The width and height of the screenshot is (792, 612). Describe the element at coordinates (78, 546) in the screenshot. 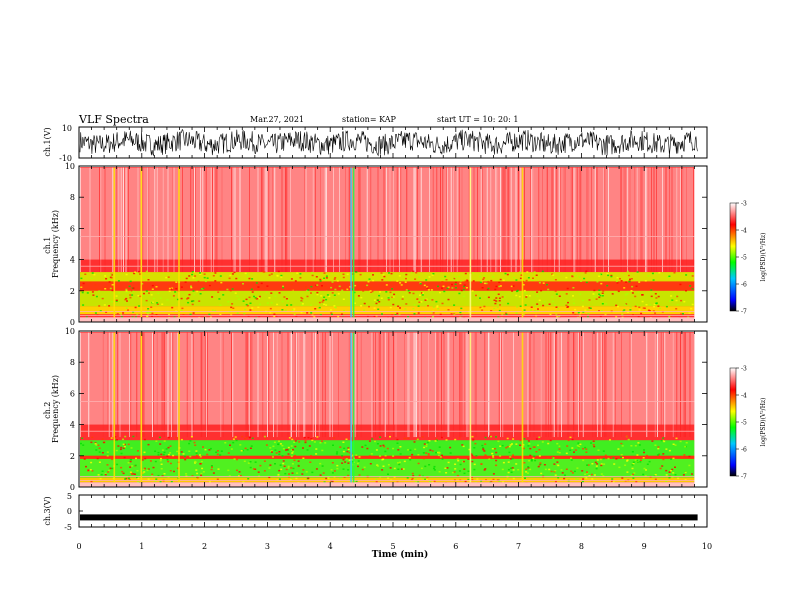

I see `xtick-label: 0` at that location.